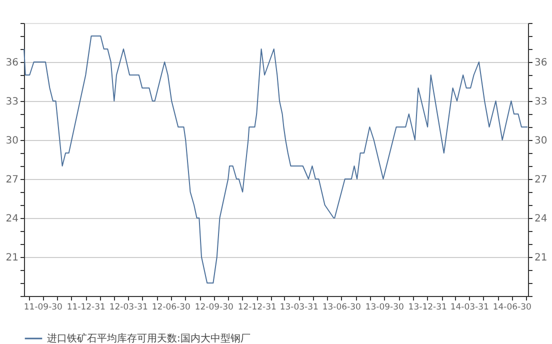 This screenshot has width=552, height=344. I want to click on y-tick-label: 27, so click(12, 180).